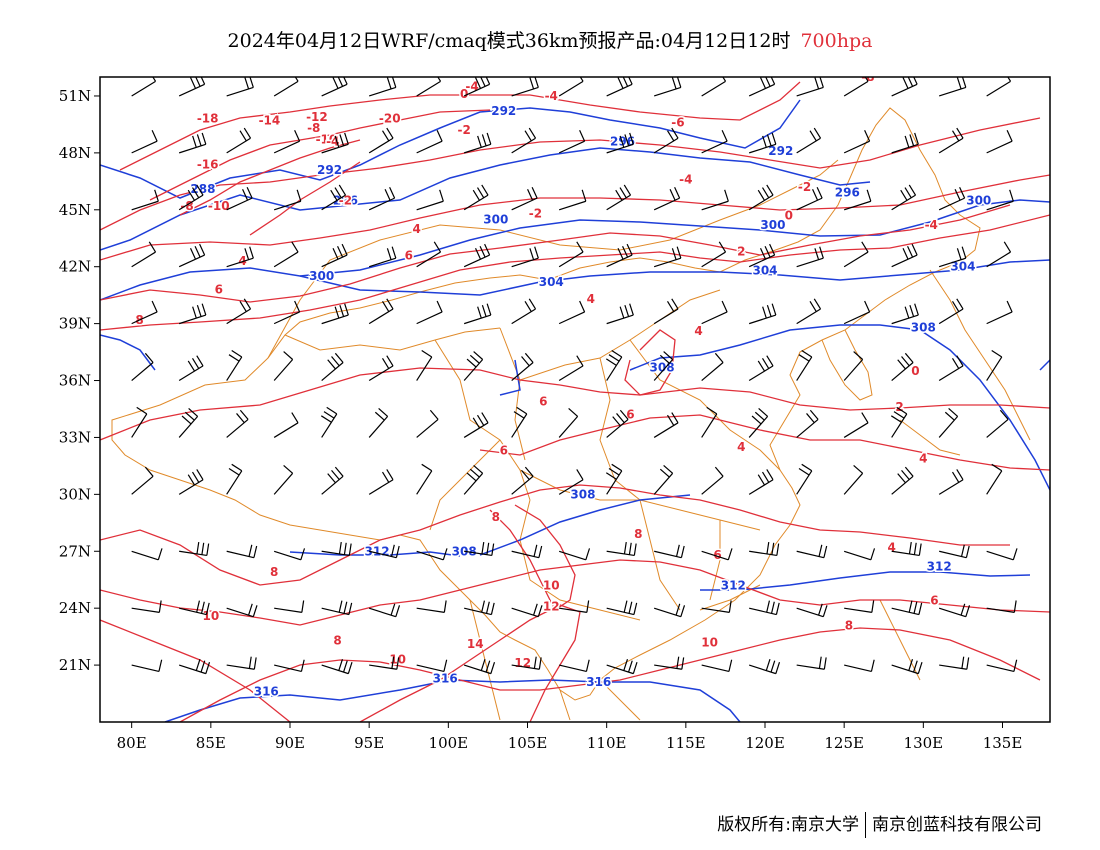 Image resolution: width=1100 pixels, height=850 pixels. What do you see at coordinates (75, 551) in the screenshot?
I see `lat-tick-label: 27N` at bounding box center [75, 551].